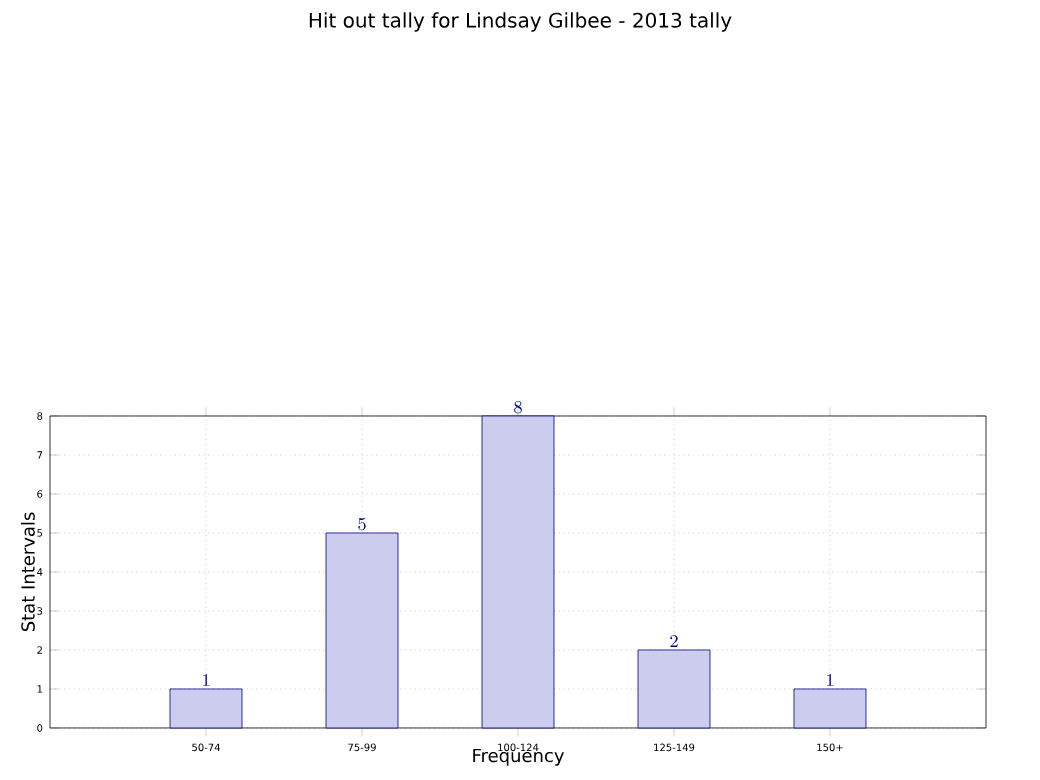  I want to click on y-axis-title: Stat Intervals, so click(27, 572).